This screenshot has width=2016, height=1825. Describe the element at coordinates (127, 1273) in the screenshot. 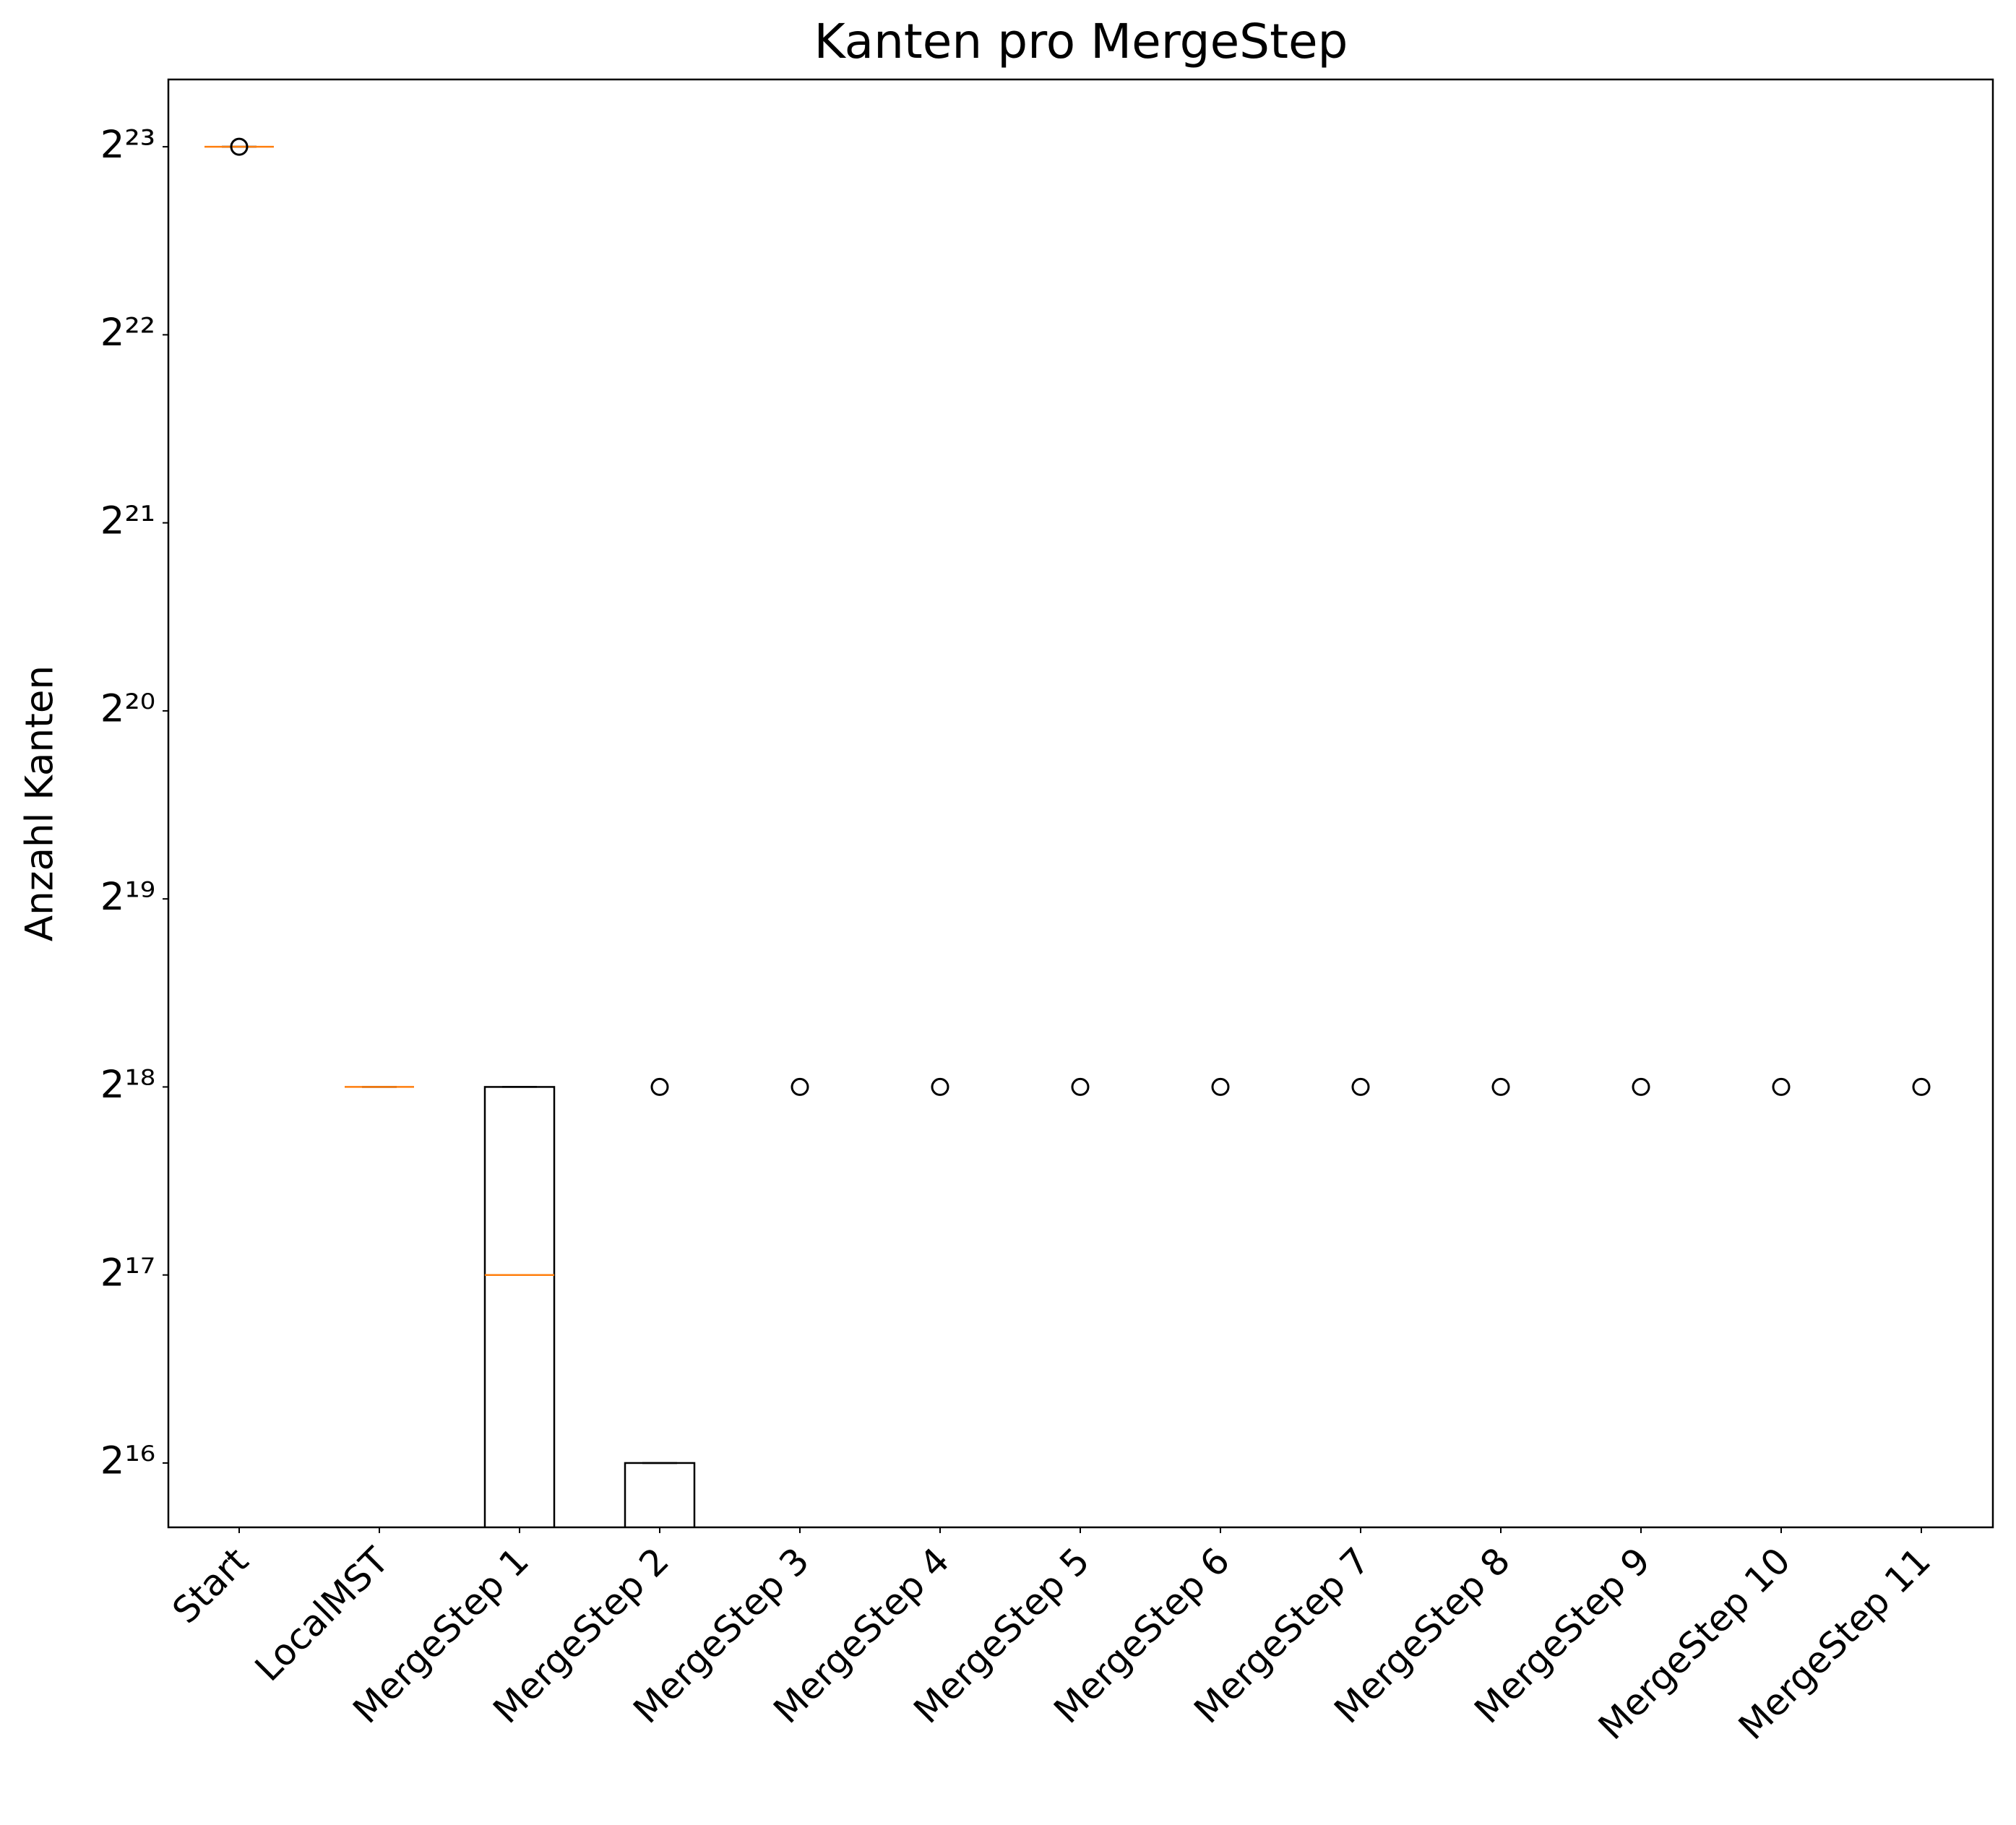

I see `y-tick-label: 2¹⁷` at that location.